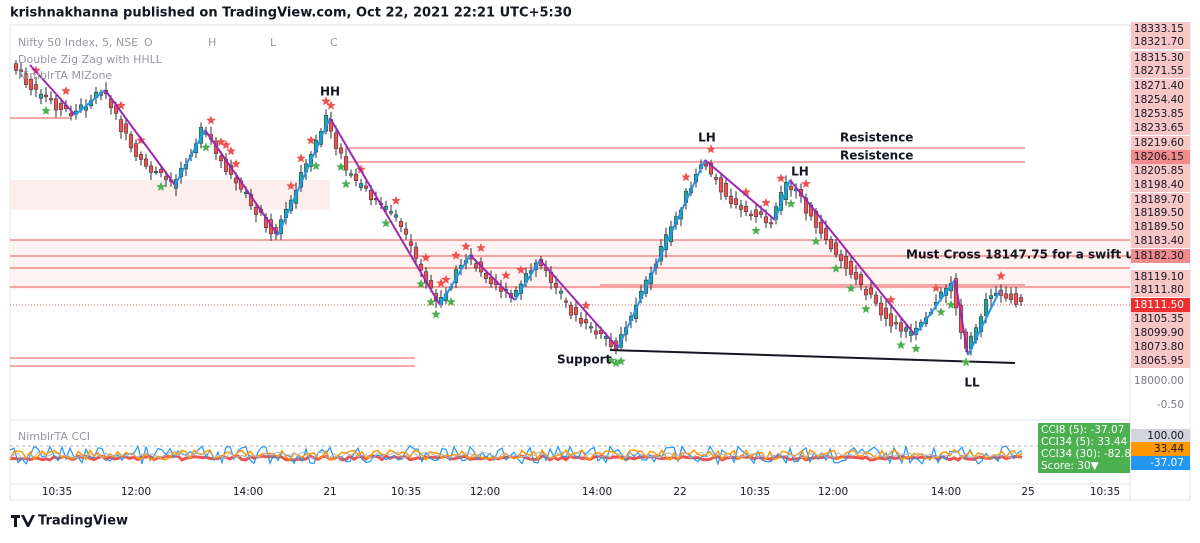 The height and width of the screenshot is (543, 1200). What do you see at coordinates (65, 75) in the screenshot?
I see `indicator-name: NimblrTA MIZone` at bounding box center [65, 75].